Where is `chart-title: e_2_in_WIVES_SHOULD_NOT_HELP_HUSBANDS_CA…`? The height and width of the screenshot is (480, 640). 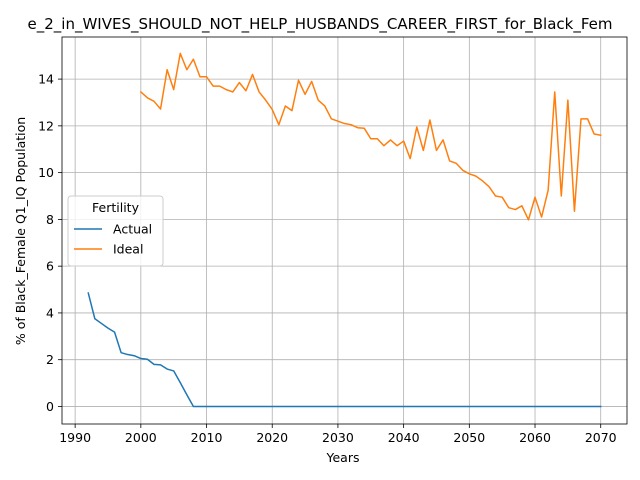
chart-title: e_2_in_WIVES_SHOULD_NOT_HELP_HUSBANDS_CA… is located at coordinates (320, 24).